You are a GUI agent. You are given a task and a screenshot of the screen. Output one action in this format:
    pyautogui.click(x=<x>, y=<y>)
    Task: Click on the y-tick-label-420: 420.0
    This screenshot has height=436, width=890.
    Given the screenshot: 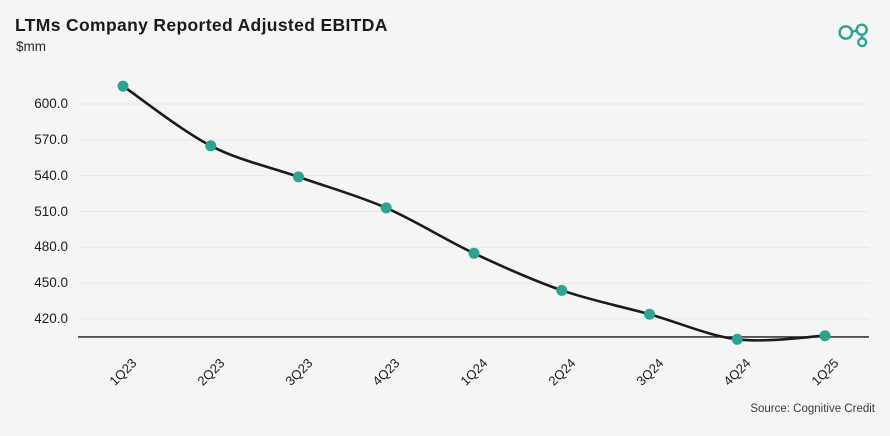 What is the action you would take?
    pyautogui.click(x=51, y=318)
    